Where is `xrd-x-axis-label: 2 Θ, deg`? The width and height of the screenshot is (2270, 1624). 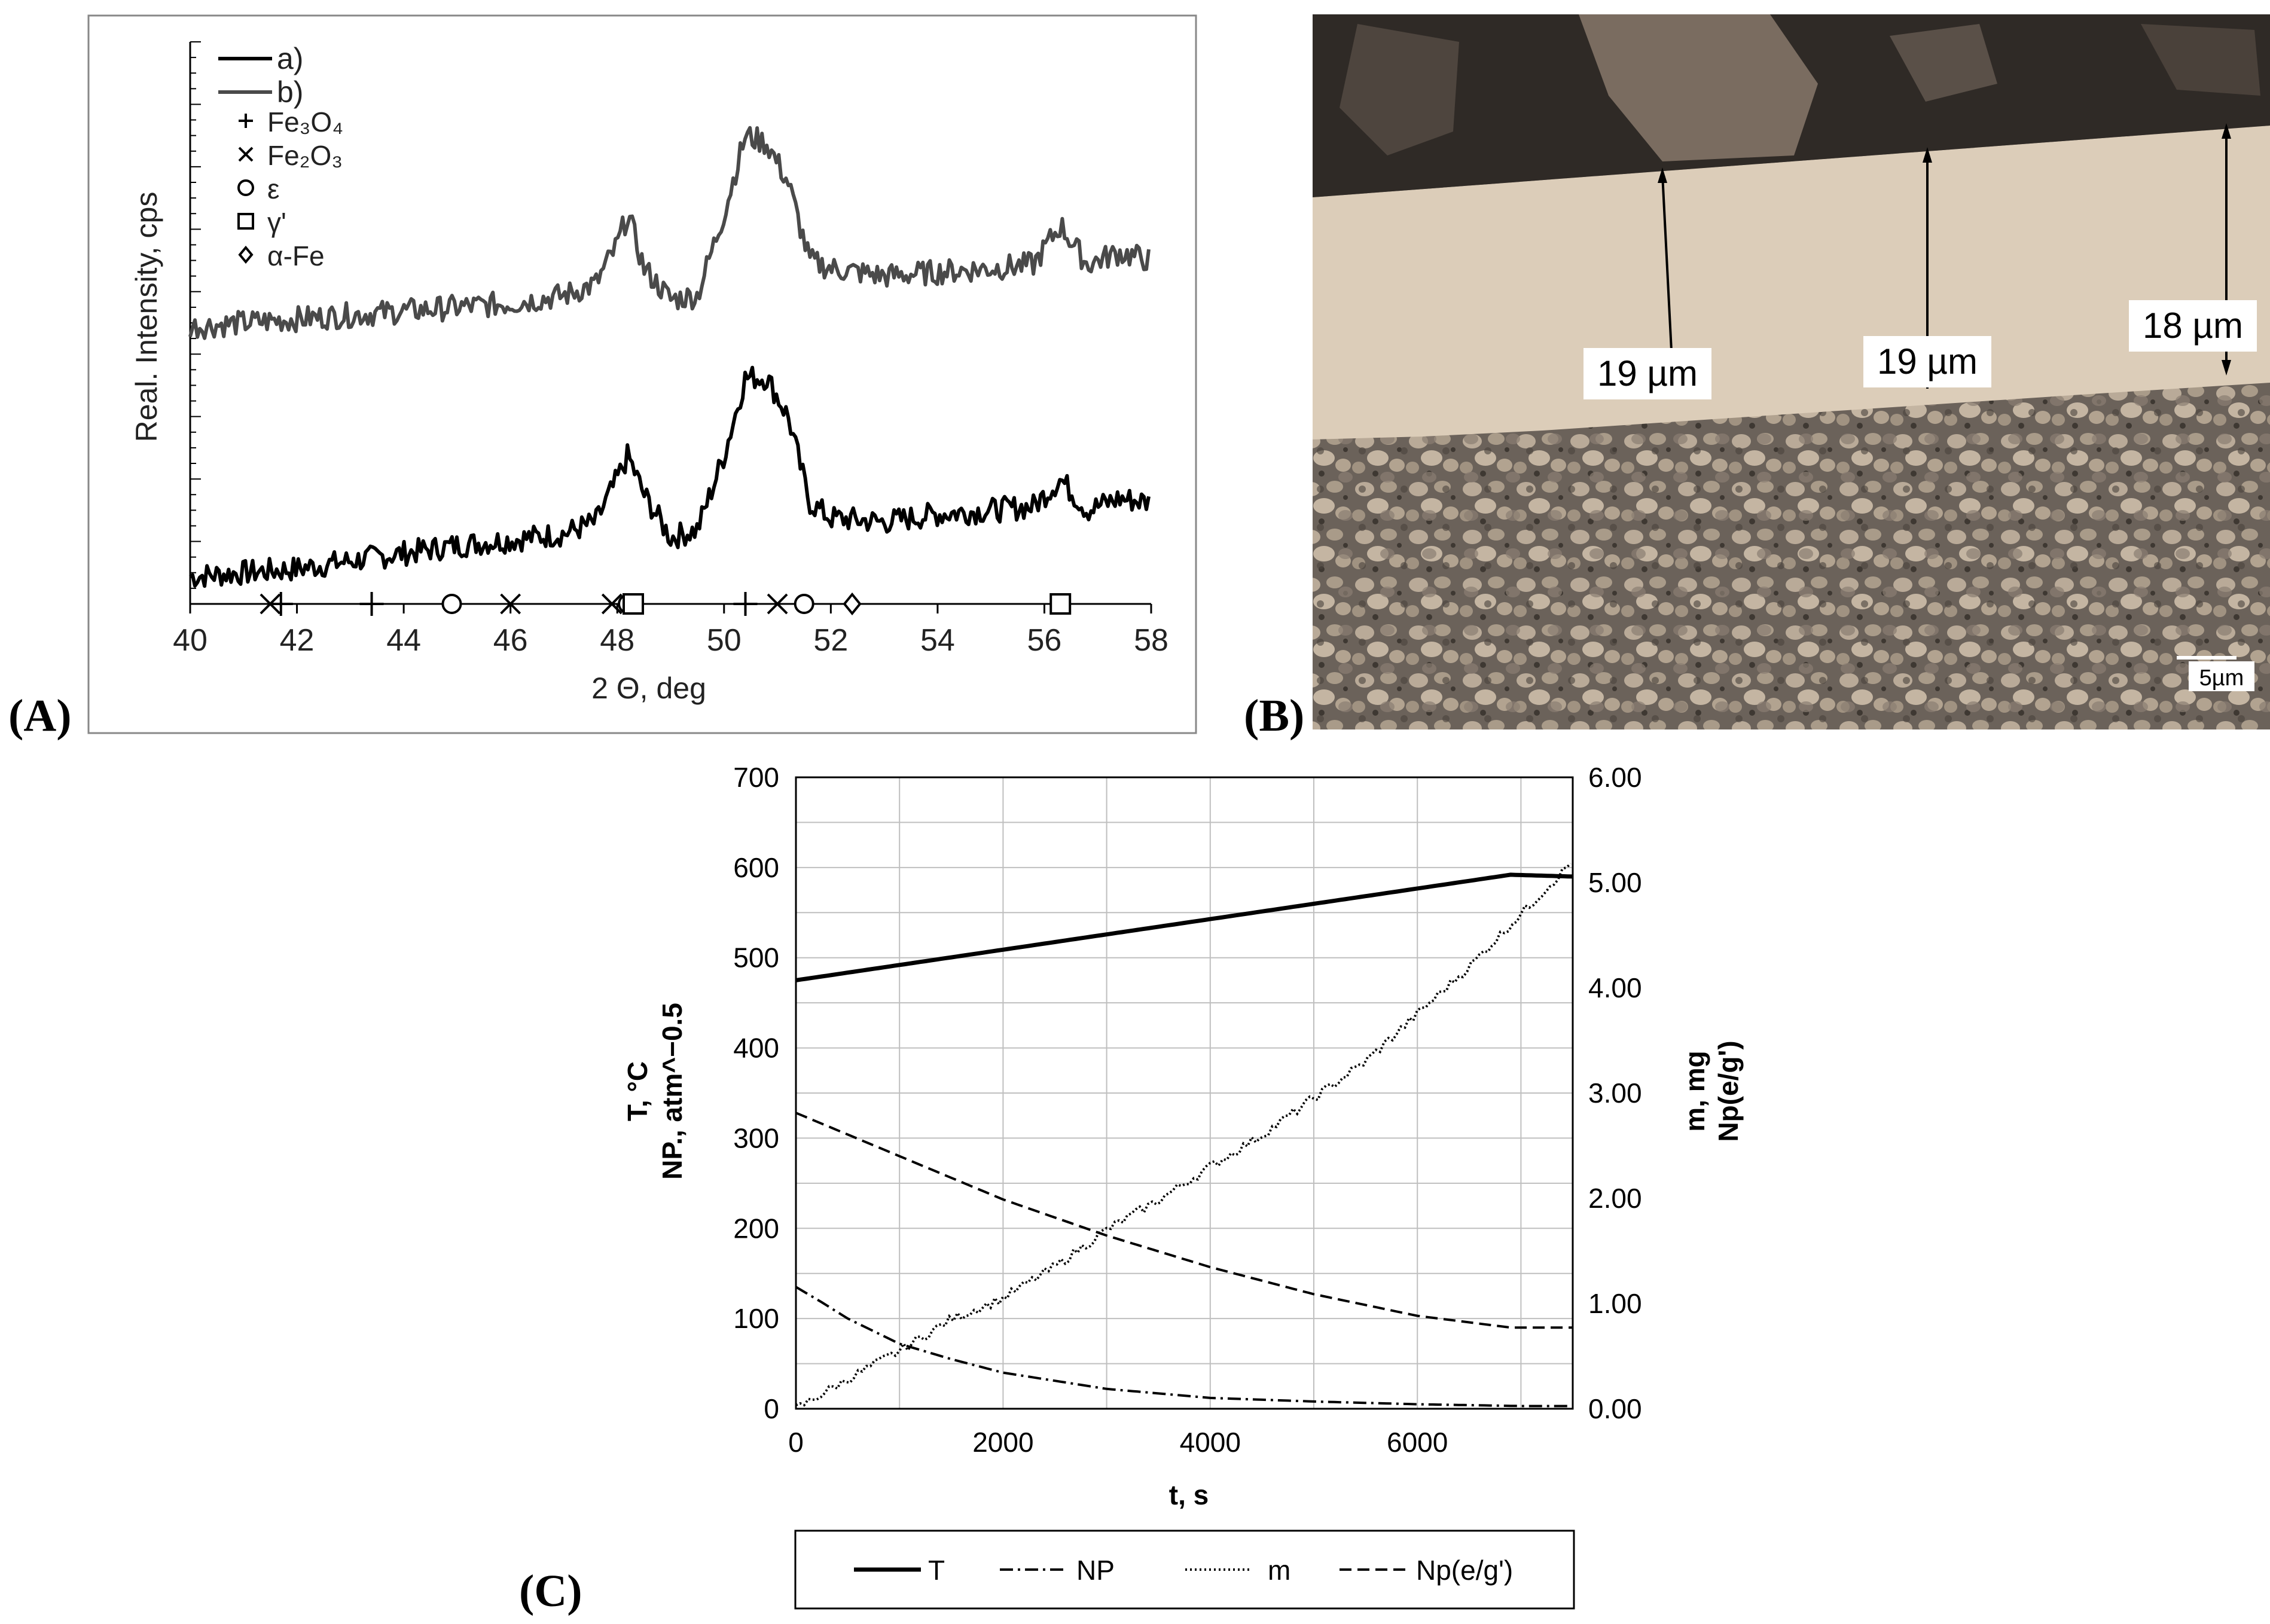
xrd-x-axis-label: 2 Θ, deg is located at coordinates (648, 688).